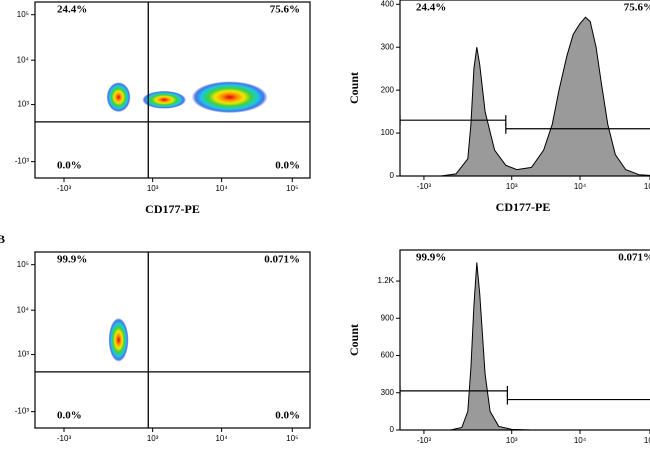 This screenshot has height=450, width=650. Describe the element at coordinates (282, 260) in the screenshot. I see `quadrant-label: 0.071%` at that location.